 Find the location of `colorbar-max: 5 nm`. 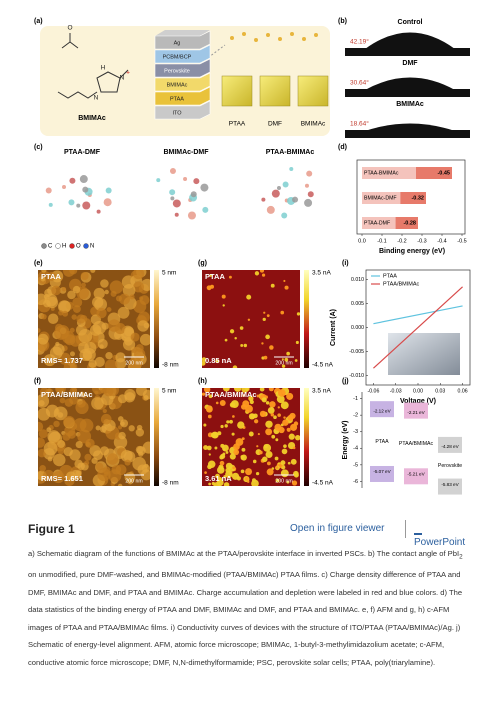

colorbar-max: 5 nm is located at coordinates (169, 391).